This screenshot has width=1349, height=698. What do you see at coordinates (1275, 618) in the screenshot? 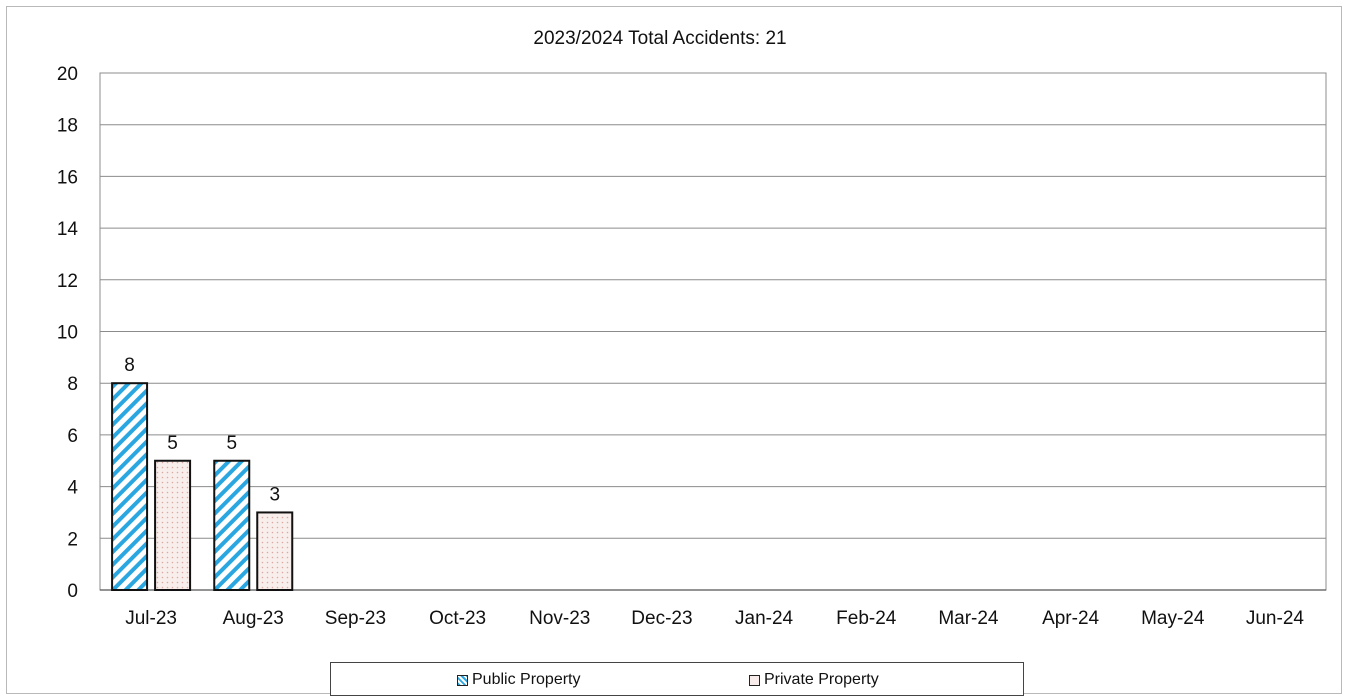
I see `x-tick-label: Jun-24` at bounding box center [1275, 618].